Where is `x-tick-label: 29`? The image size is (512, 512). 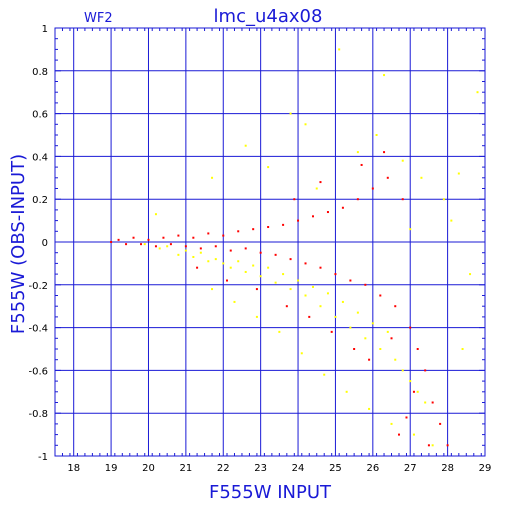 x-tick-label: 29 is located at coordinates (485, 468).